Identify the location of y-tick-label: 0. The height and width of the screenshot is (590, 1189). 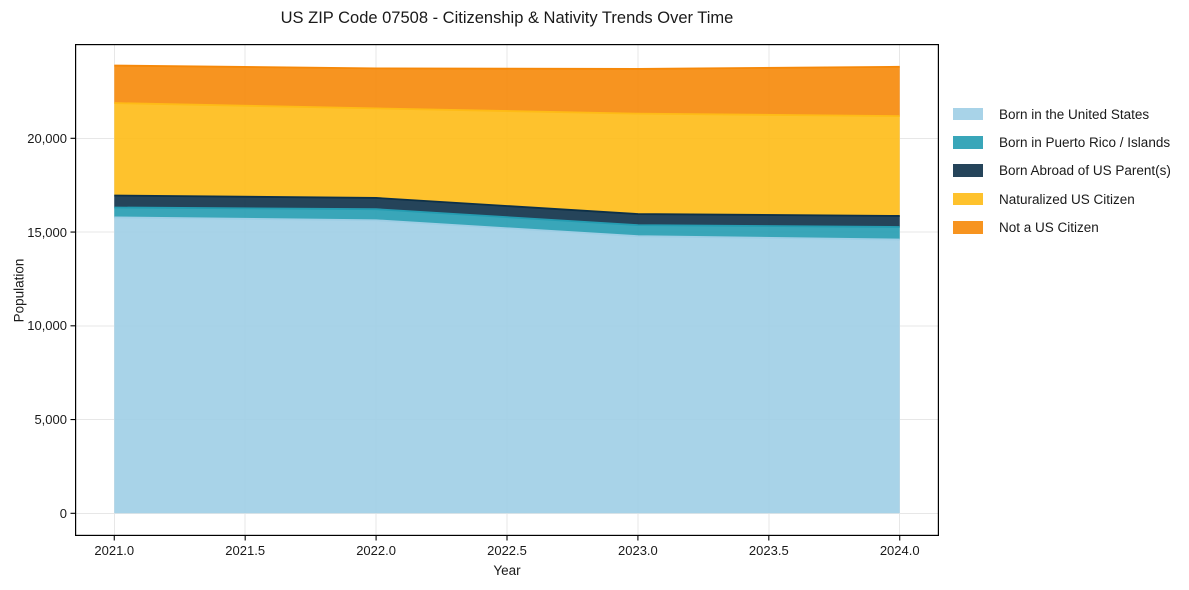
(63, 513).